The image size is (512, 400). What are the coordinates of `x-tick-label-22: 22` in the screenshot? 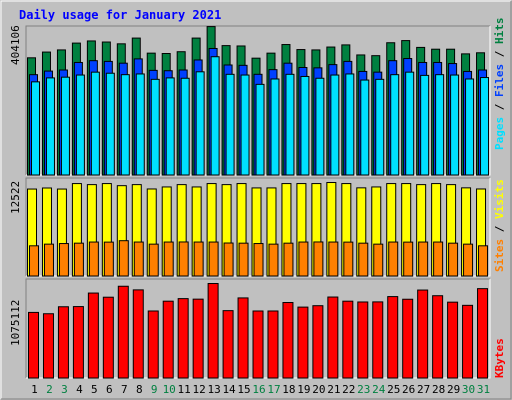 It's located at (348, 389).